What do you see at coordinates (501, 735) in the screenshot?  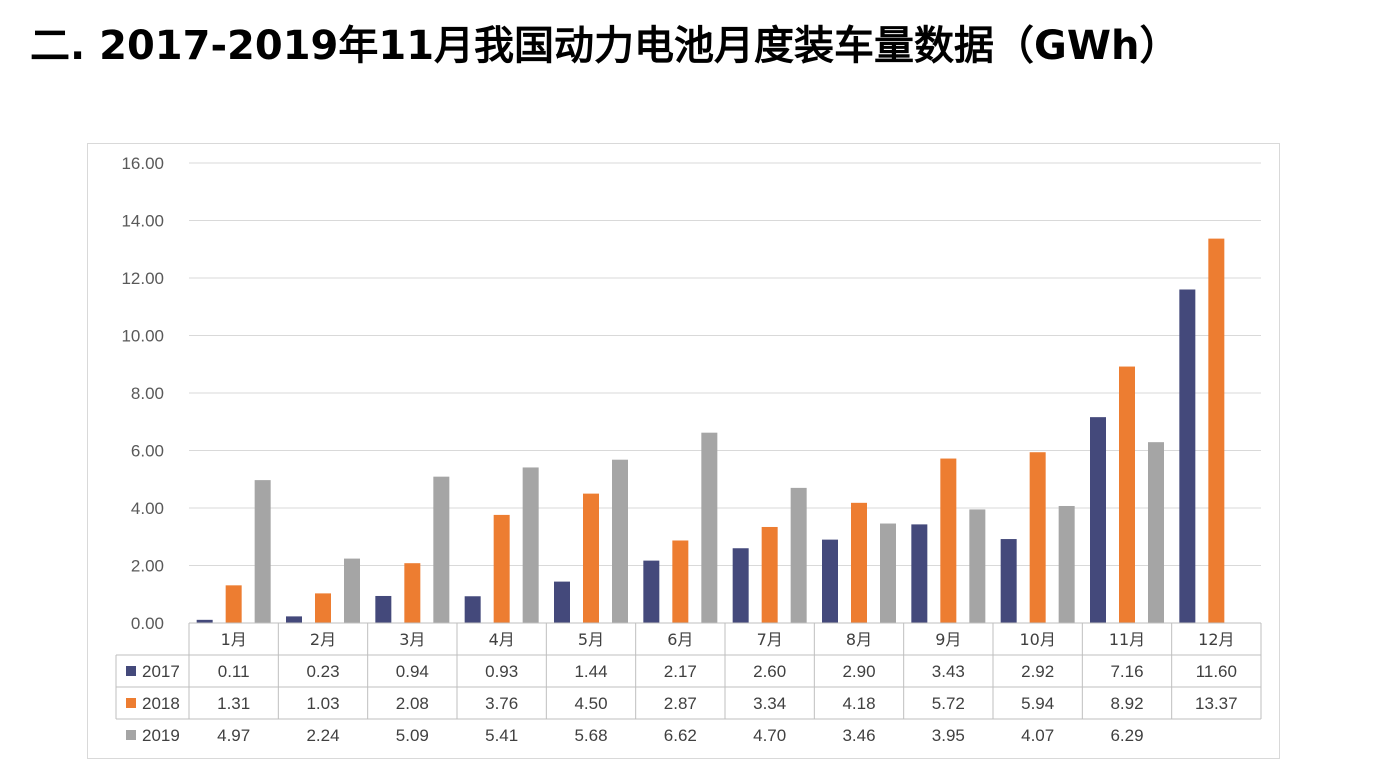 I see `data-table-cell: 5.41` at bounding box center [501, 735].